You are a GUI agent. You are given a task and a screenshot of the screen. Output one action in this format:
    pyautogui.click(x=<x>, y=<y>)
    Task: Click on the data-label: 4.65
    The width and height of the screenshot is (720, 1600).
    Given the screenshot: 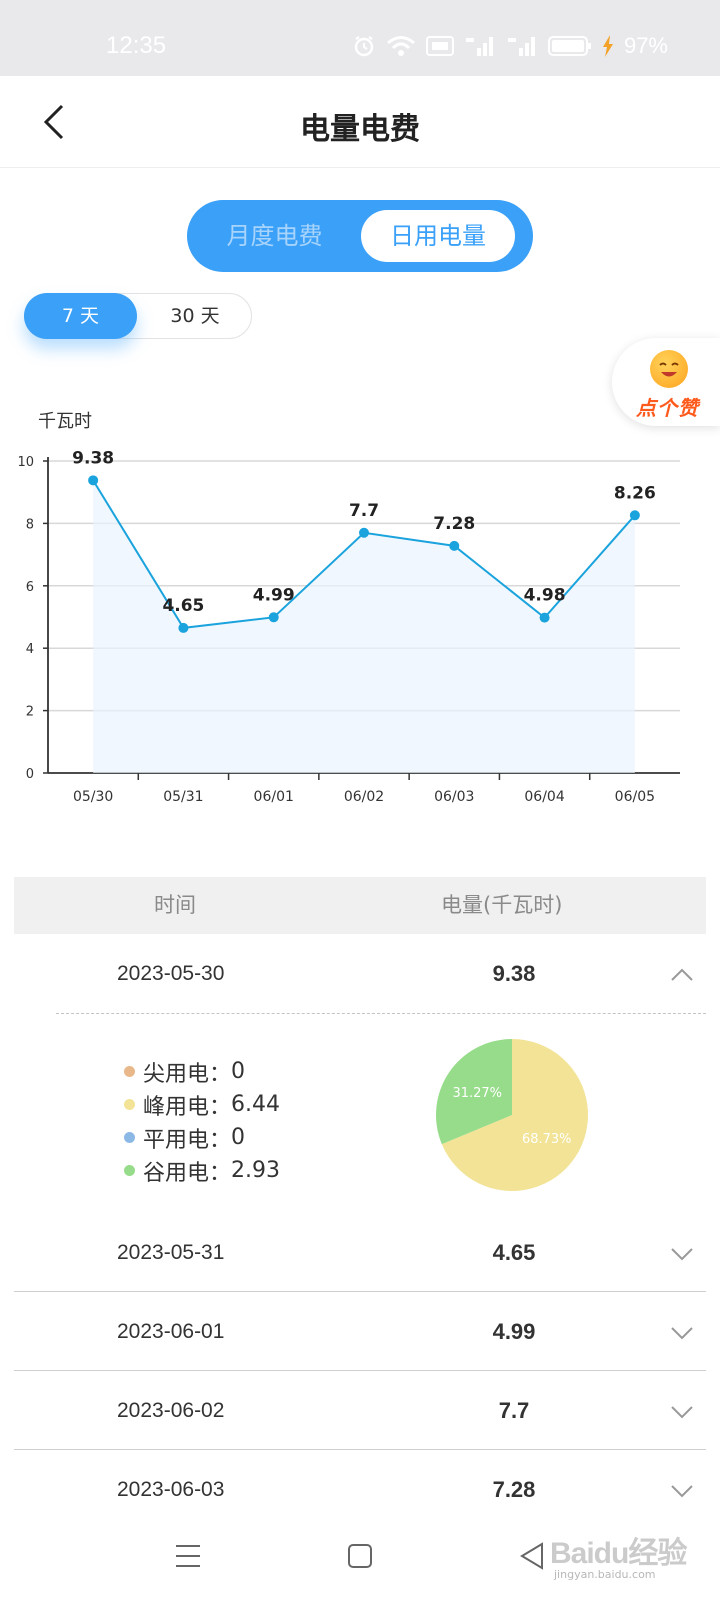 What is the action you would take?
    pyautogui.click(x=183, y=606)
    